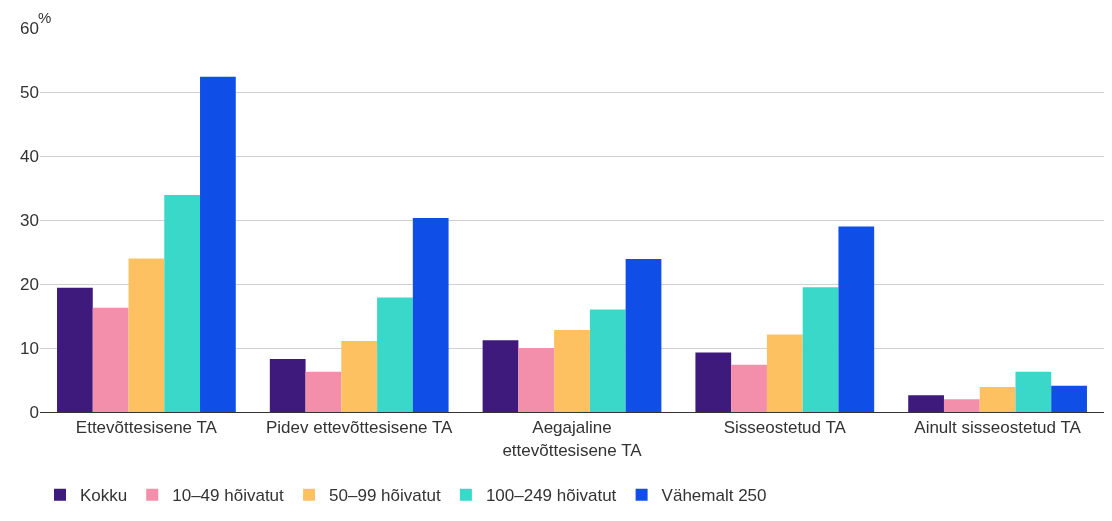  I want to click on y-axis-title: %, so click(45, 17).